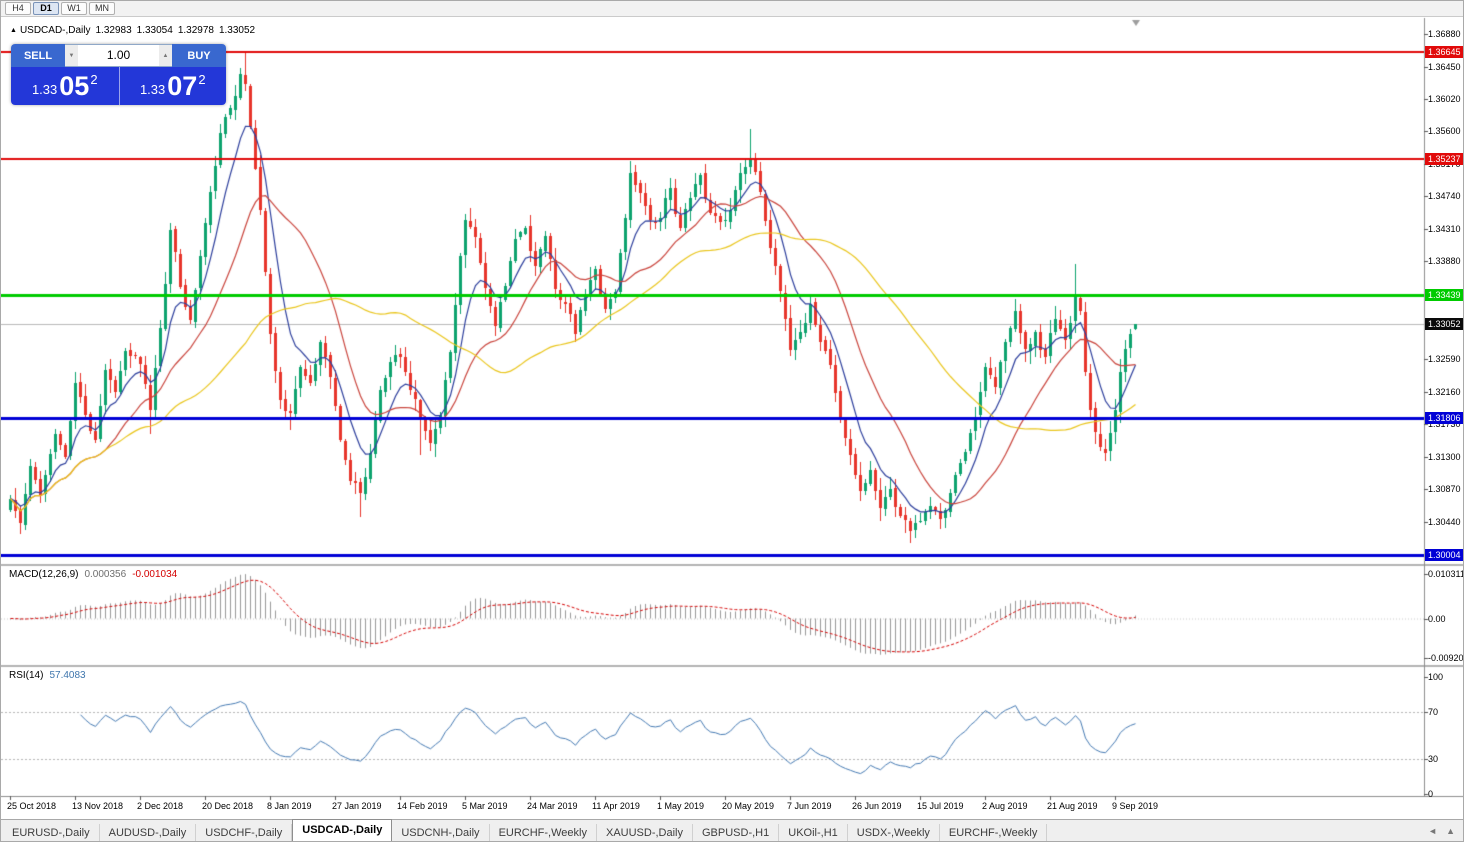 Image resolution: width=1464 pixels, height=842 pixels. Describe the element at coordinates (1005, 806) in the screenshot. I see `date-axis-label: 2 Aug 2019` at that location.